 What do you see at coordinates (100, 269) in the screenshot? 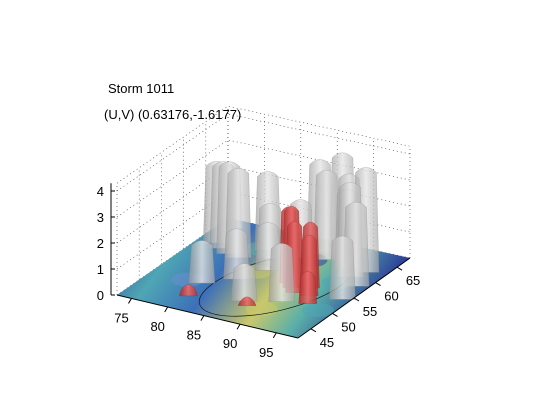
I see `z-tick-label: 1` at bounding box center [100, 269].